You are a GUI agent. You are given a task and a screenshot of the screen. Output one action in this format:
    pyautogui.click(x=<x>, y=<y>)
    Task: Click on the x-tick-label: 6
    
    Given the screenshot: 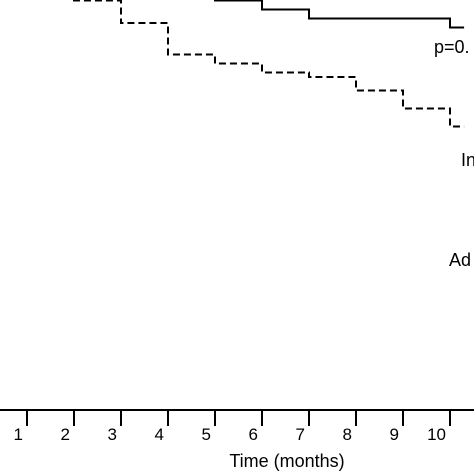 What is the action you would take?
    pyautogui.click(x=253, y=434)
    